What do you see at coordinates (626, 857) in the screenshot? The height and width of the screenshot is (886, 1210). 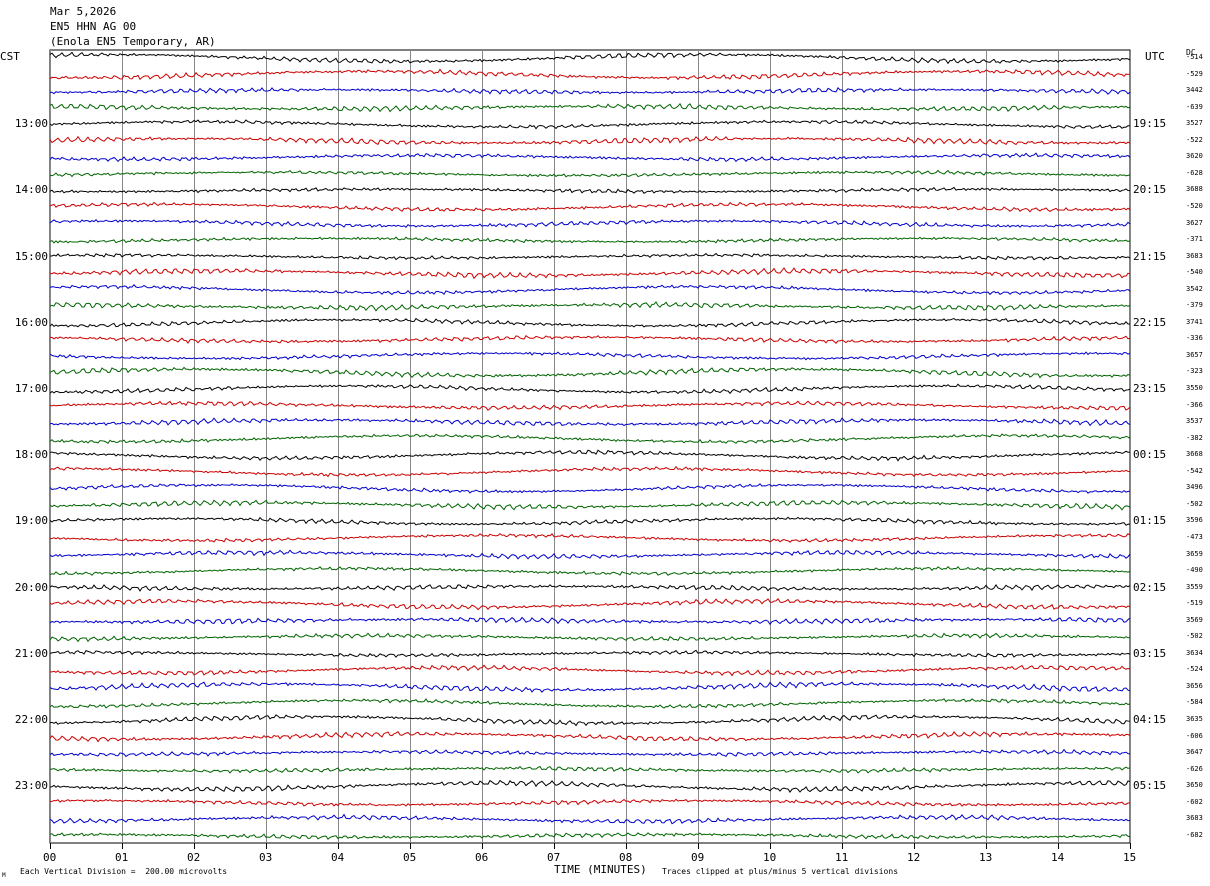 I see `x-tick-label: 08` at bounding box center [626, 857].